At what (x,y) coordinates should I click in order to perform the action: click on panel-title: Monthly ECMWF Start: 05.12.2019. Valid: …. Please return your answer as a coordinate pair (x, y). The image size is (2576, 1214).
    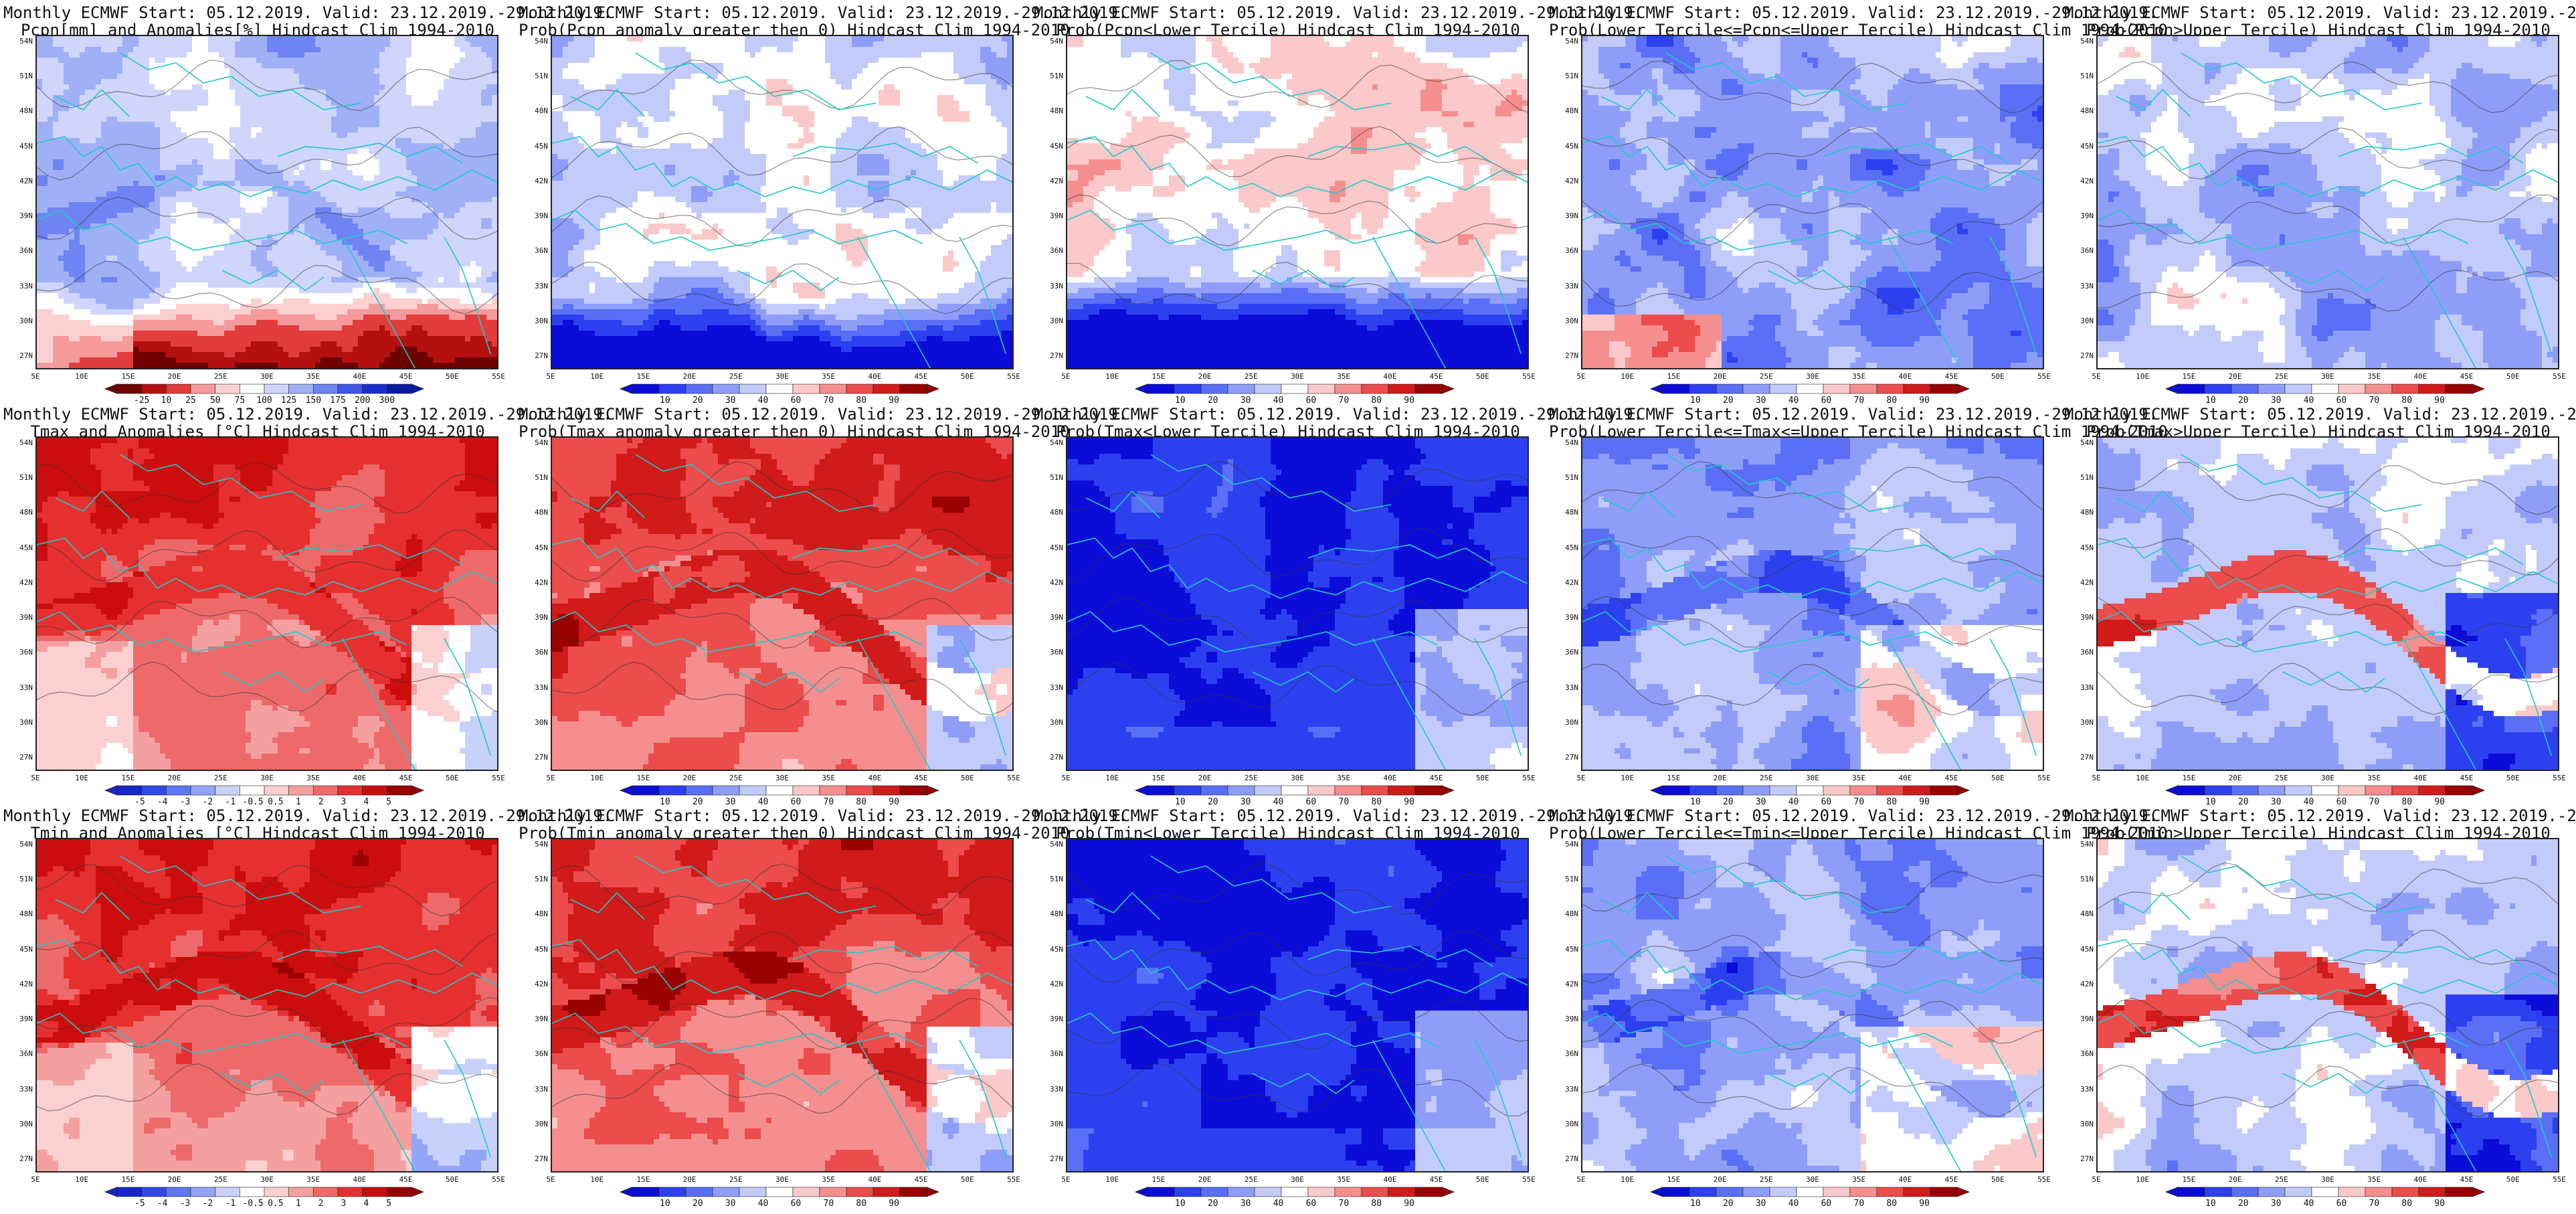
    Looking at the image, I should click on (1803, 12).